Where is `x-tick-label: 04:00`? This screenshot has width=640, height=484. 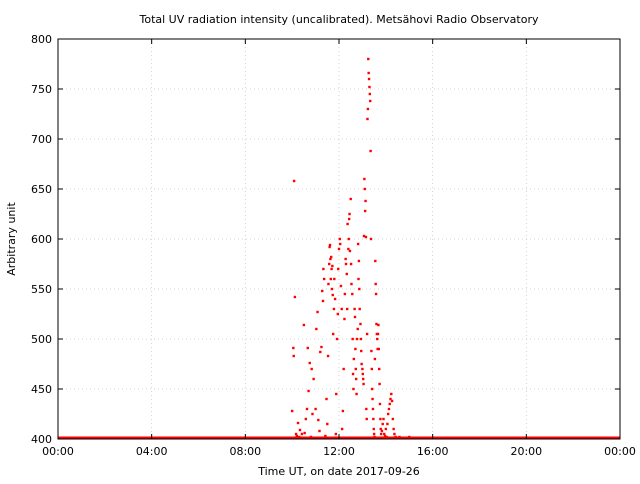
x-tick-label: 04:00 is located at coordinates (152, 451).